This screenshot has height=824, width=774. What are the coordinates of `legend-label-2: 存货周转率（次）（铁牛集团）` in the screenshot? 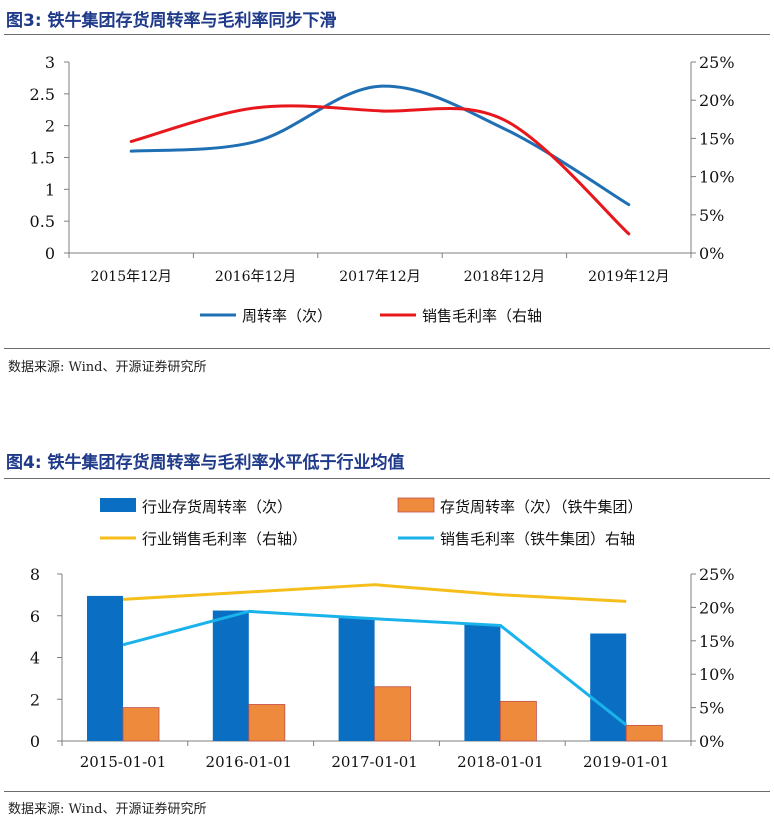 It's located at (541, 507).